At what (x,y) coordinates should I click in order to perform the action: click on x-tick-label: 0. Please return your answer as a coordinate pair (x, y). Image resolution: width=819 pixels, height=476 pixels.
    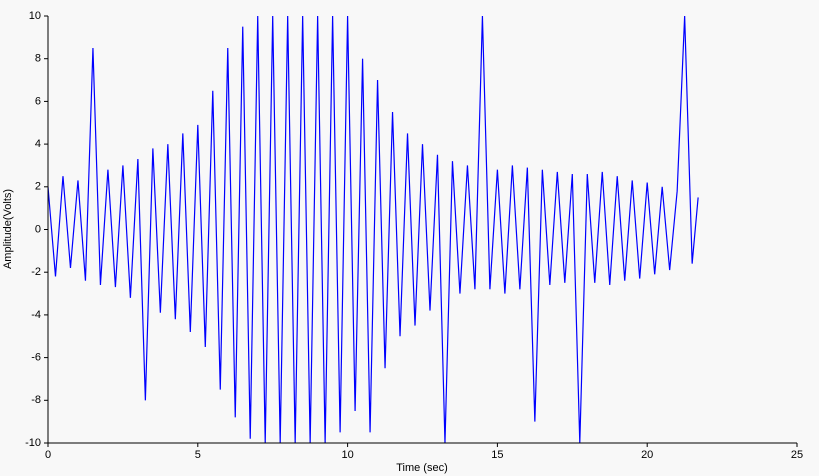
    Looking at the image, I should click on (48, 455).